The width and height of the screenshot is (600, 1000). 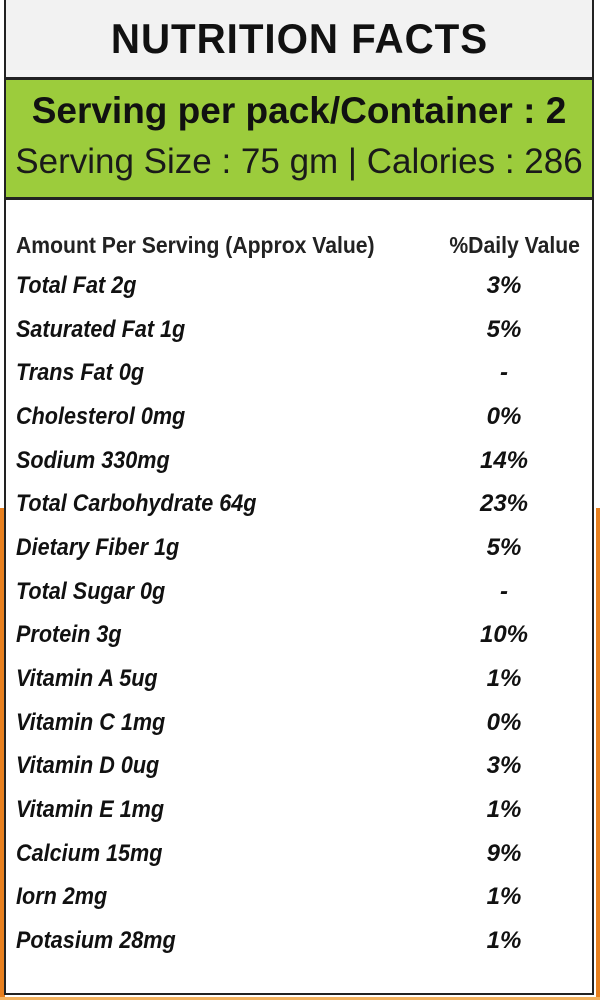 I want to click on daily-value-percent: 14%, so click(x=504, y=460).